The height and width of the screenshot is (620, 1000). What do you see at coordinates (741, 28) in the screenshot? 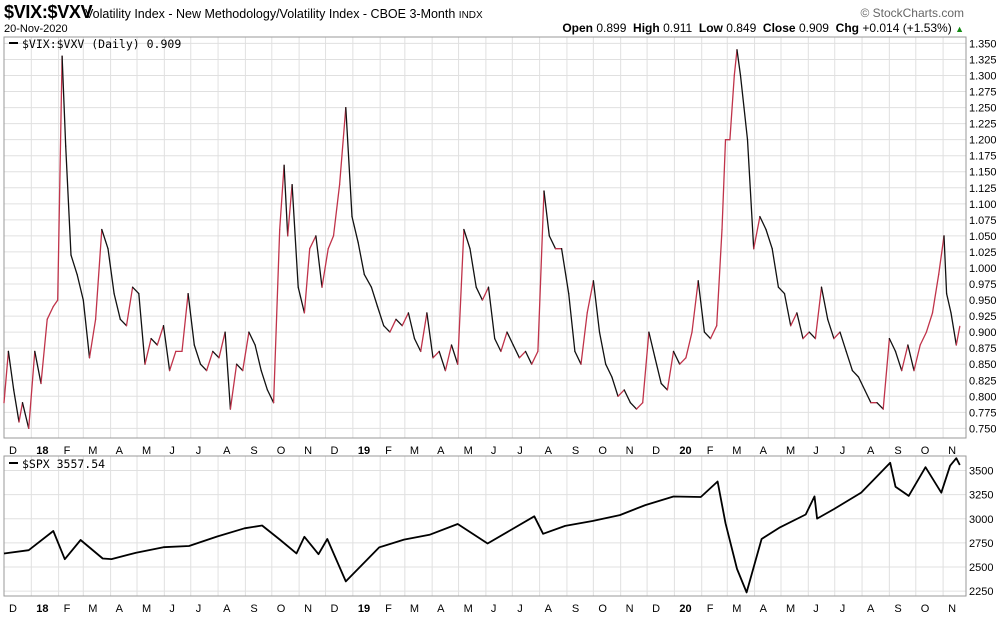
I see `low-value: 0.849` at bounding box center [741, 28].